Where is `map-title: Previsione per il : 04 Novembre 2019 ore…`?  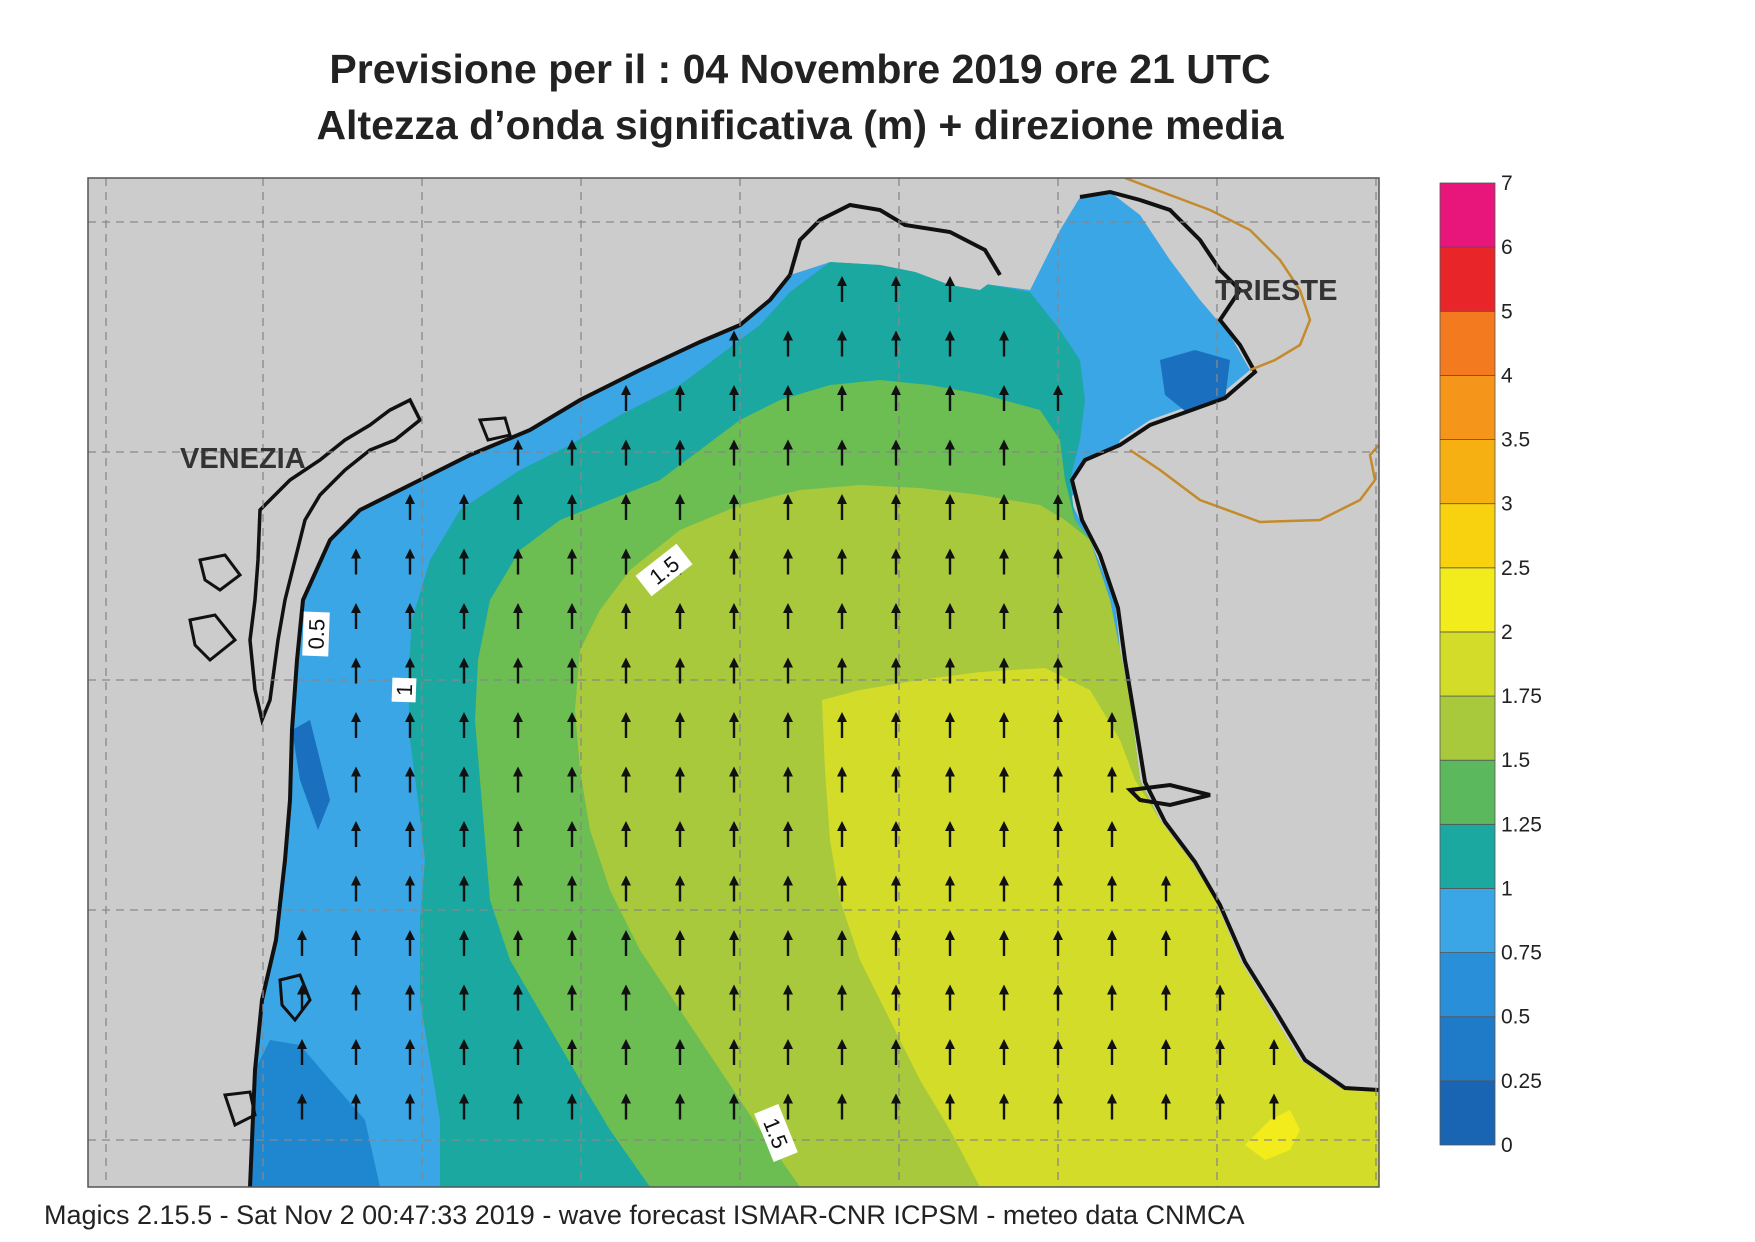
map-title: Previsione per il : 04 Novembre 2019 ore… is located at coordinates (800, 69).